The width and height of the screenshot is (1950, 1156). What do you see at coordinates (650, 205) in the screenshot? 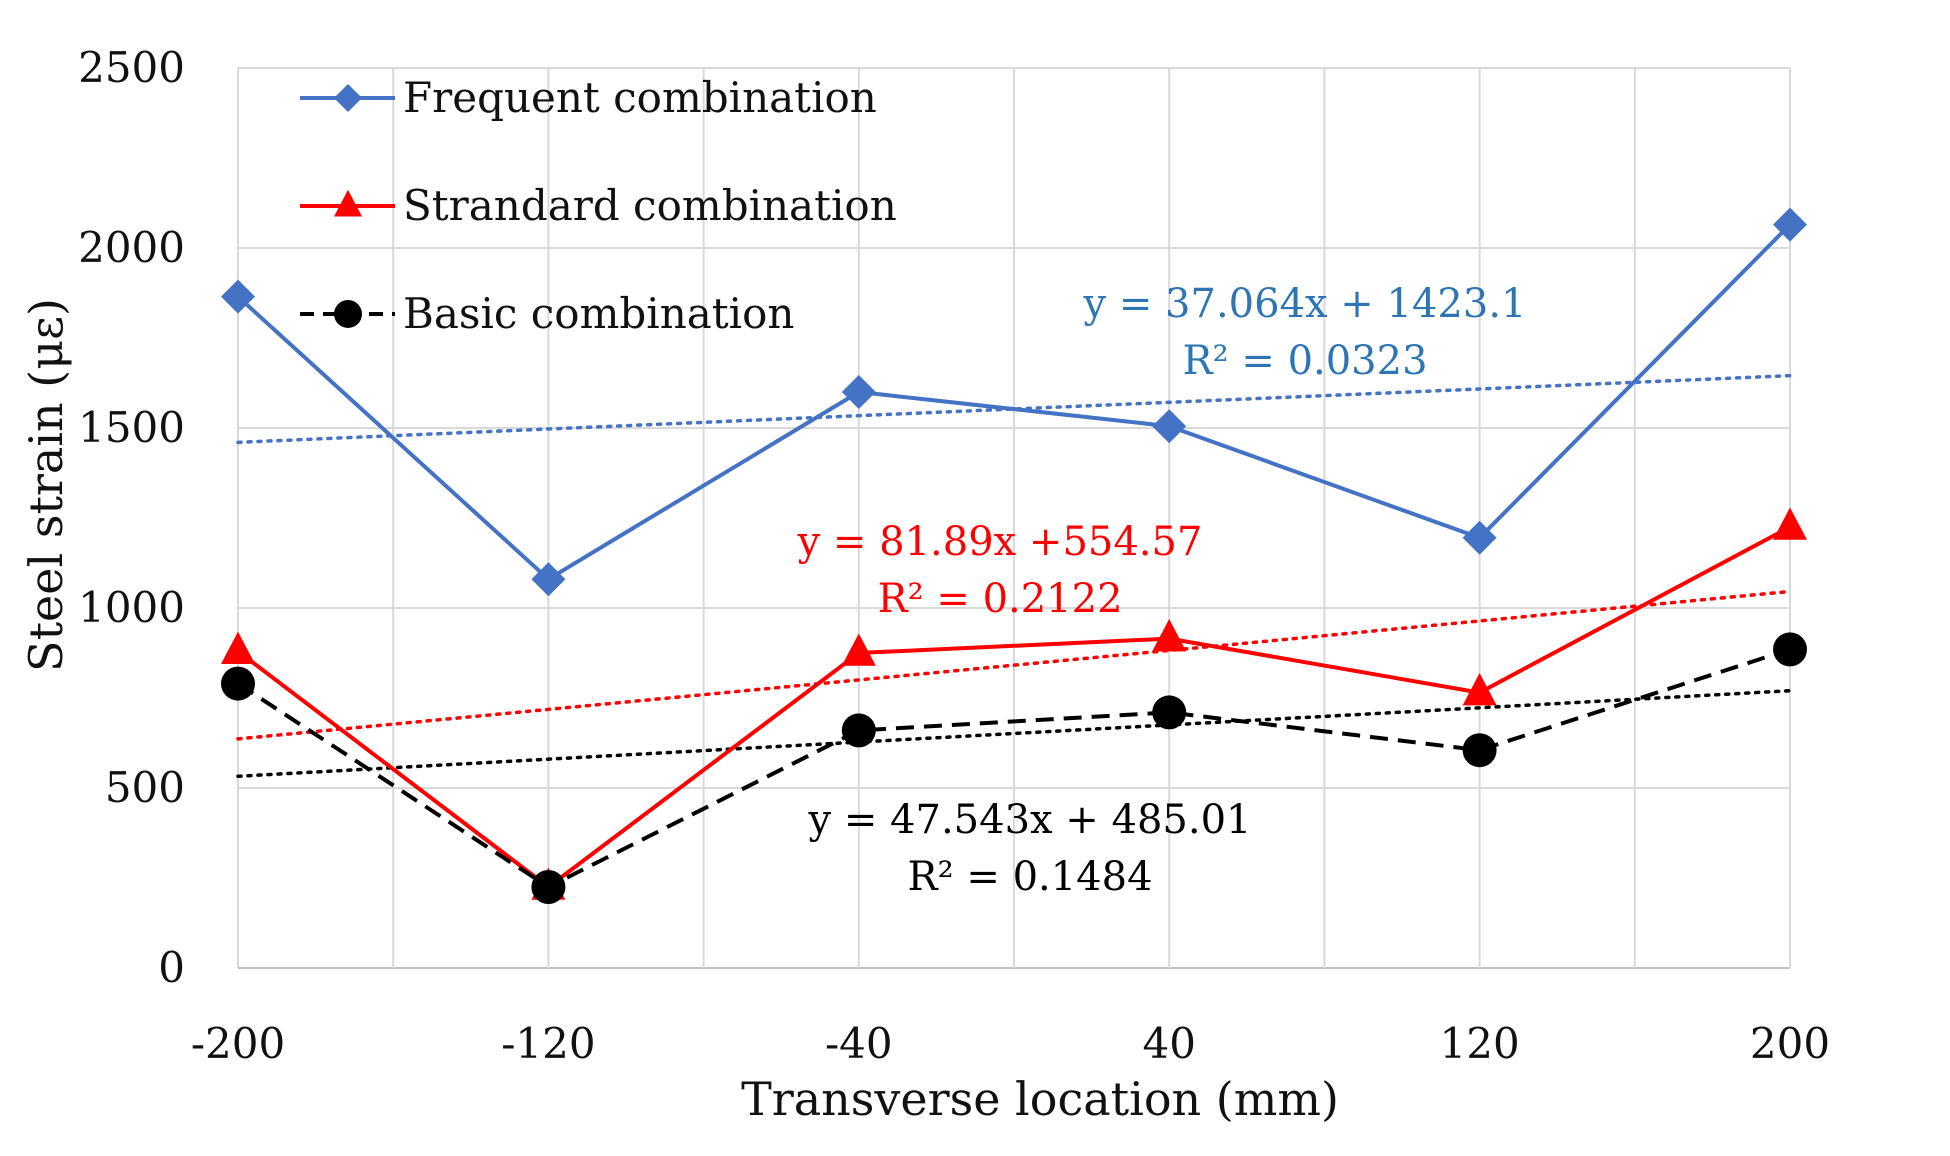
I see `legend-label-standard: Strandard combination` at bounding box center [650, 205].